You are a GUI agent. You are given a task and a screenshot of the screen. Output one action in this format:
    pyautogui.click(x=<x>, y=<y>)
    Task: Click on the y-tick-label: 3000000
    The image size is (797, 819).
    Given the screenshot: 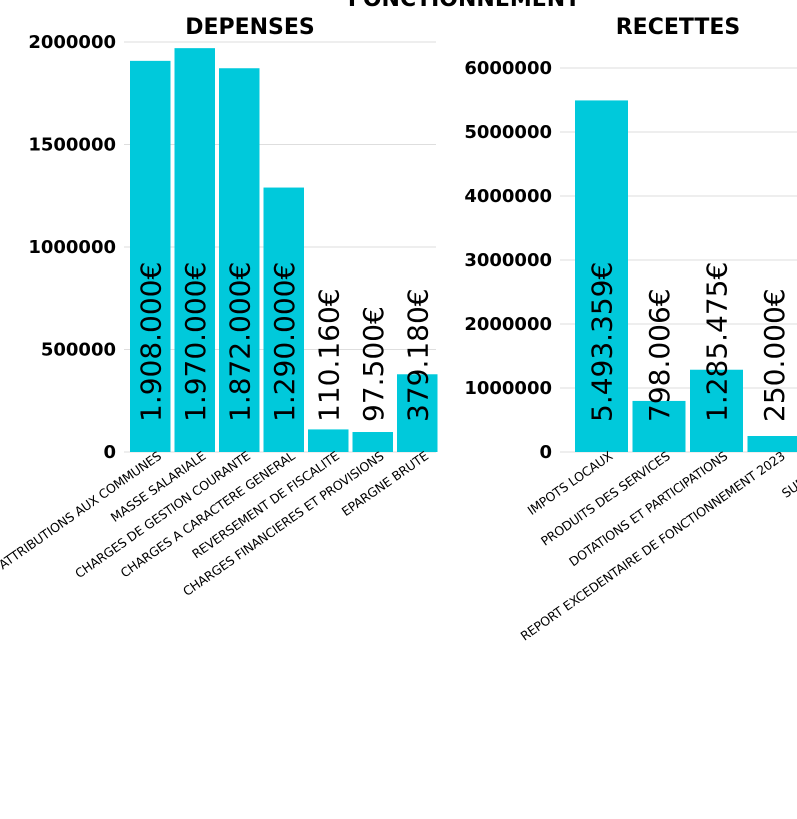 What is the action you would take?
    pyautogui.click(x=508, y=260)
    